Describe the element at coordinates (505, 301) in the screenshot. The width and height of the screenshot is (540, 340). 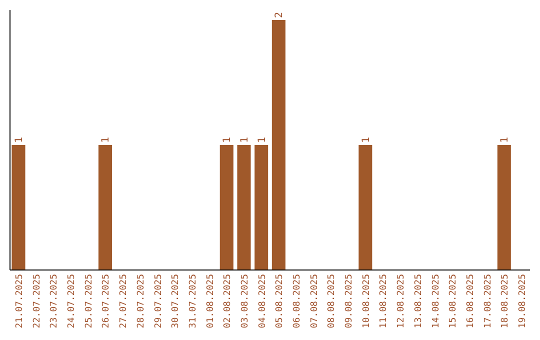
I see `x-tick-label: 18.08.2025` at that location.